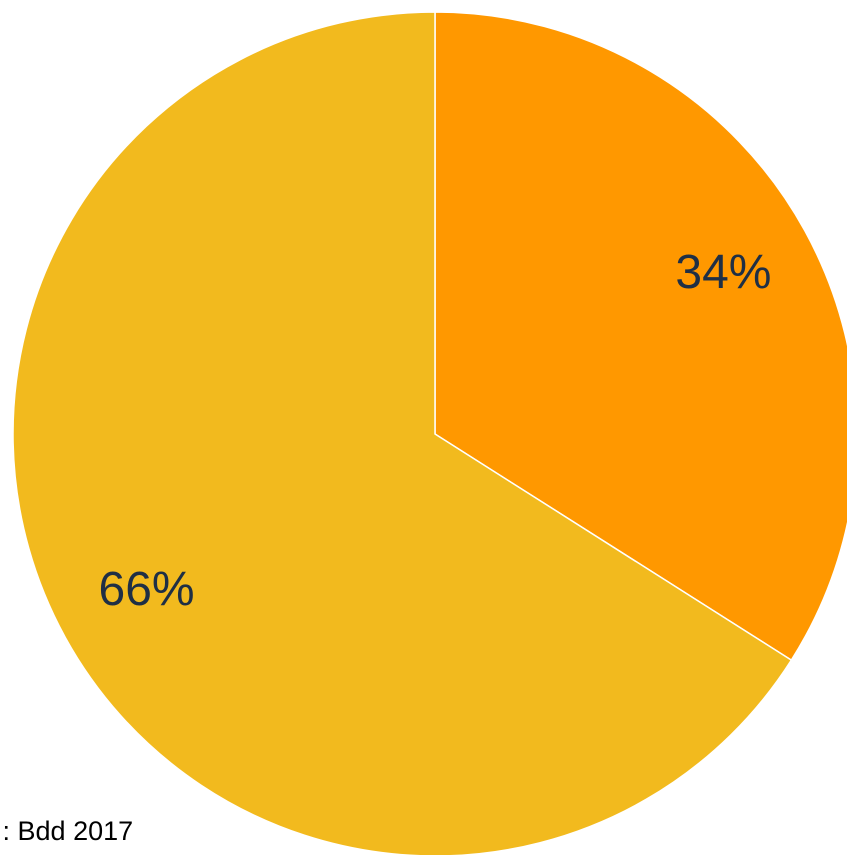 This screenshot has height=855, width=847. I want to click on source-note: e : Bdd 2017, so click(67, 831).